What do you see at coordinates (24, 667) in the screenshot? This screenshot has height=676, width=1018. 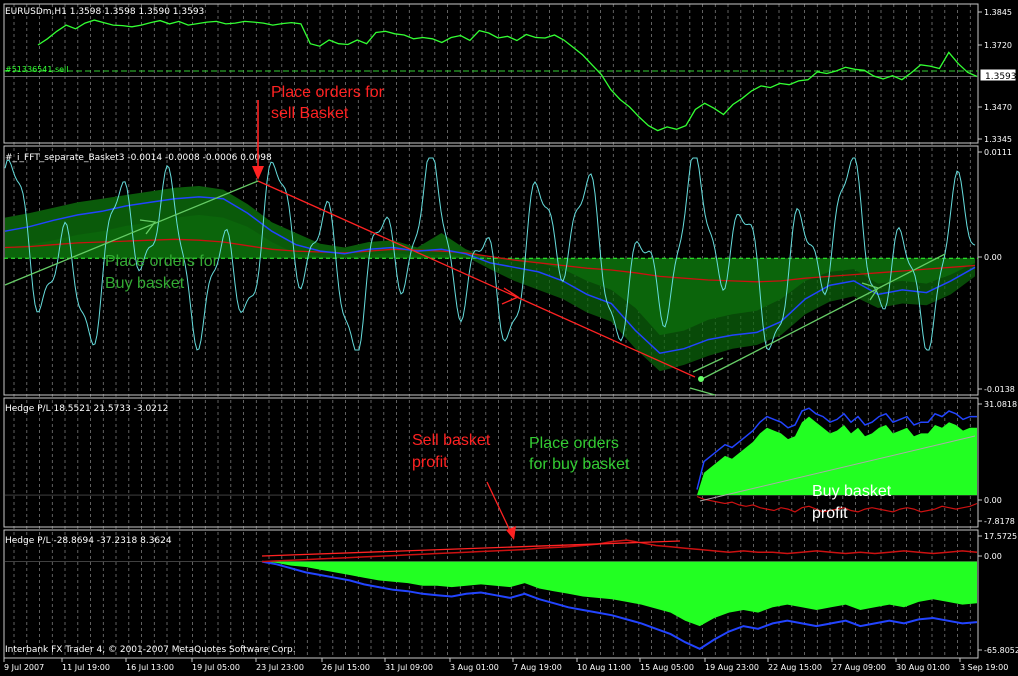 I see `time-tick-label: 9 Jul 2007` at bounding box center [24, 667].